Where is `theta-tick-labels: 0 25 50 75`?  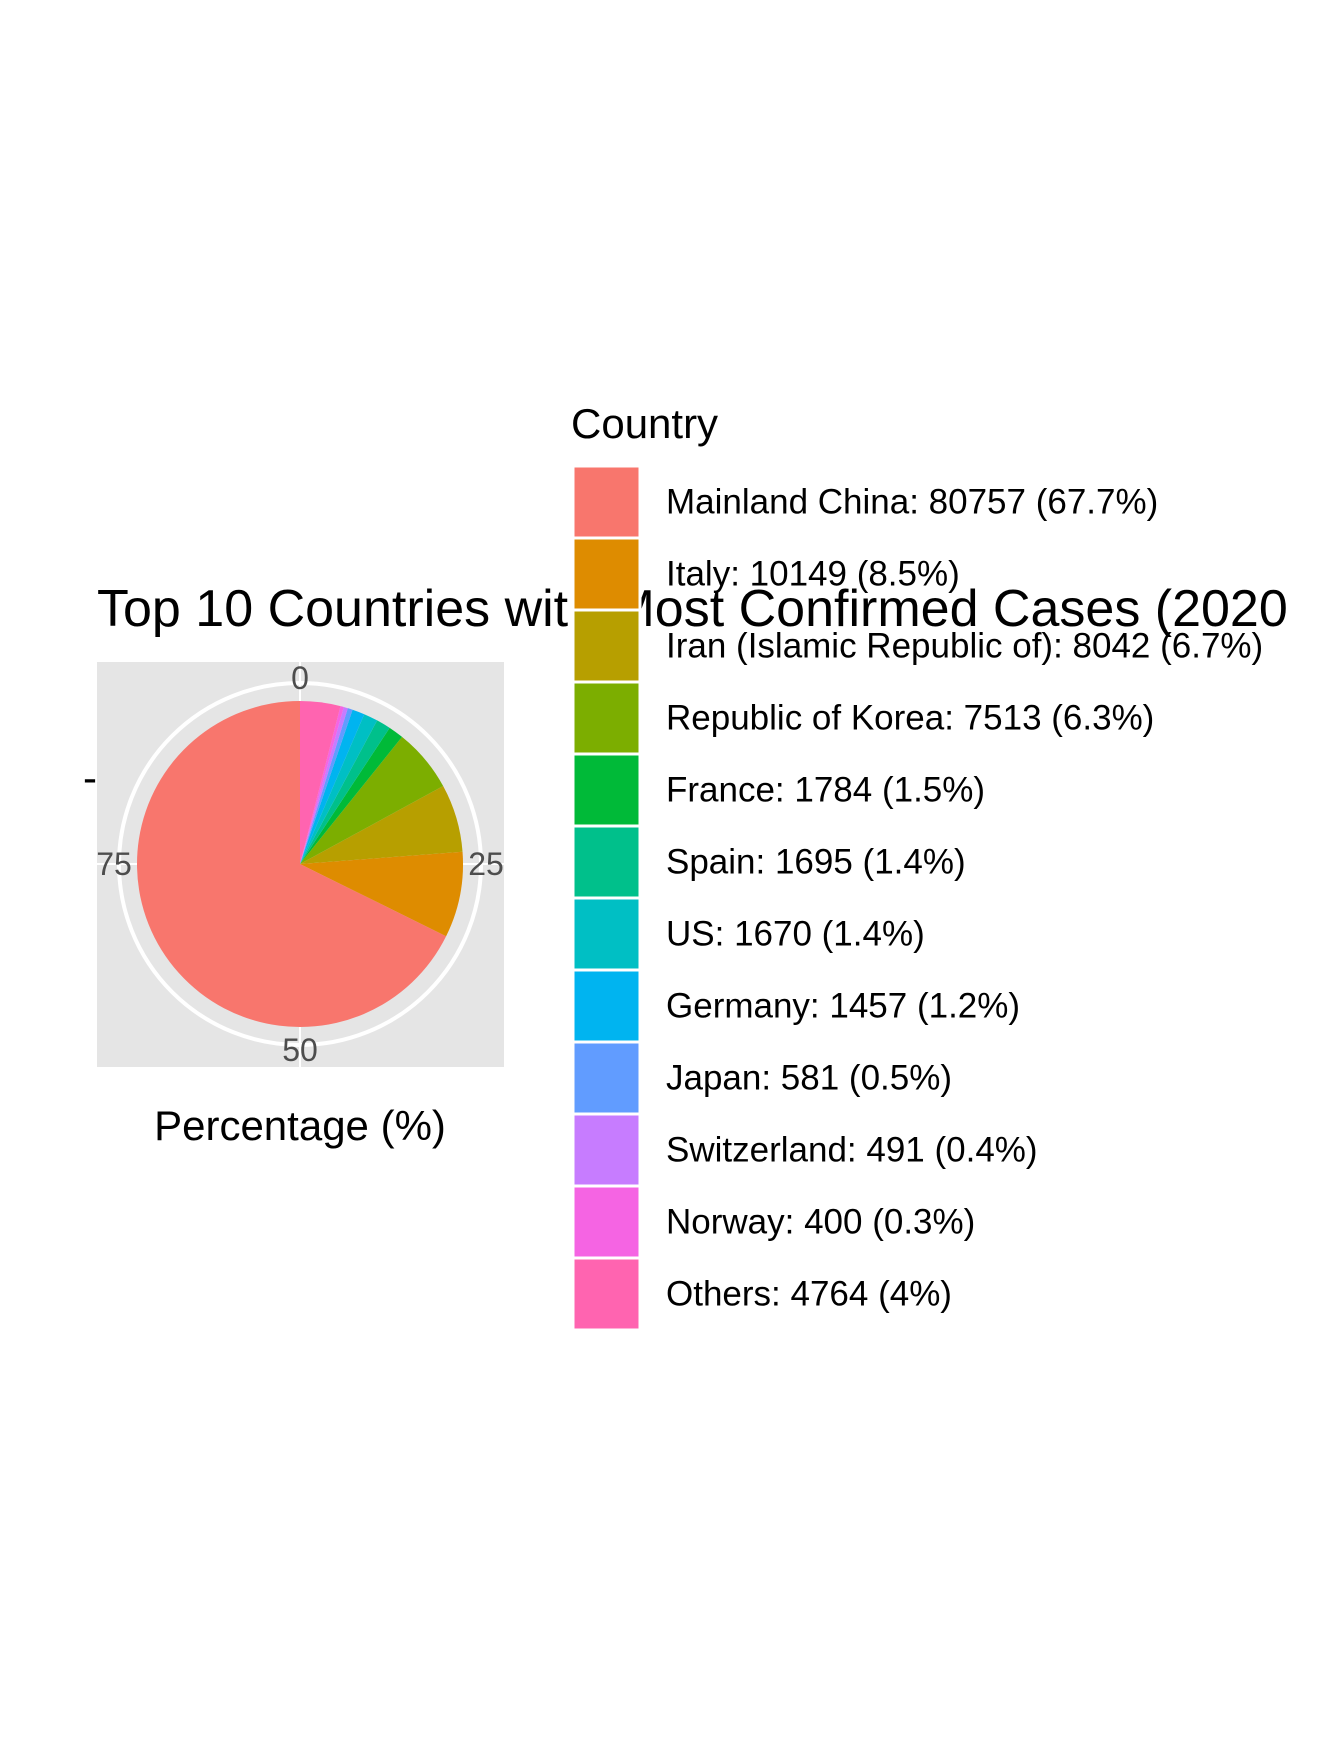 theta-tick-labels: 0 25 50 75 is located at coordinates (300, 864).